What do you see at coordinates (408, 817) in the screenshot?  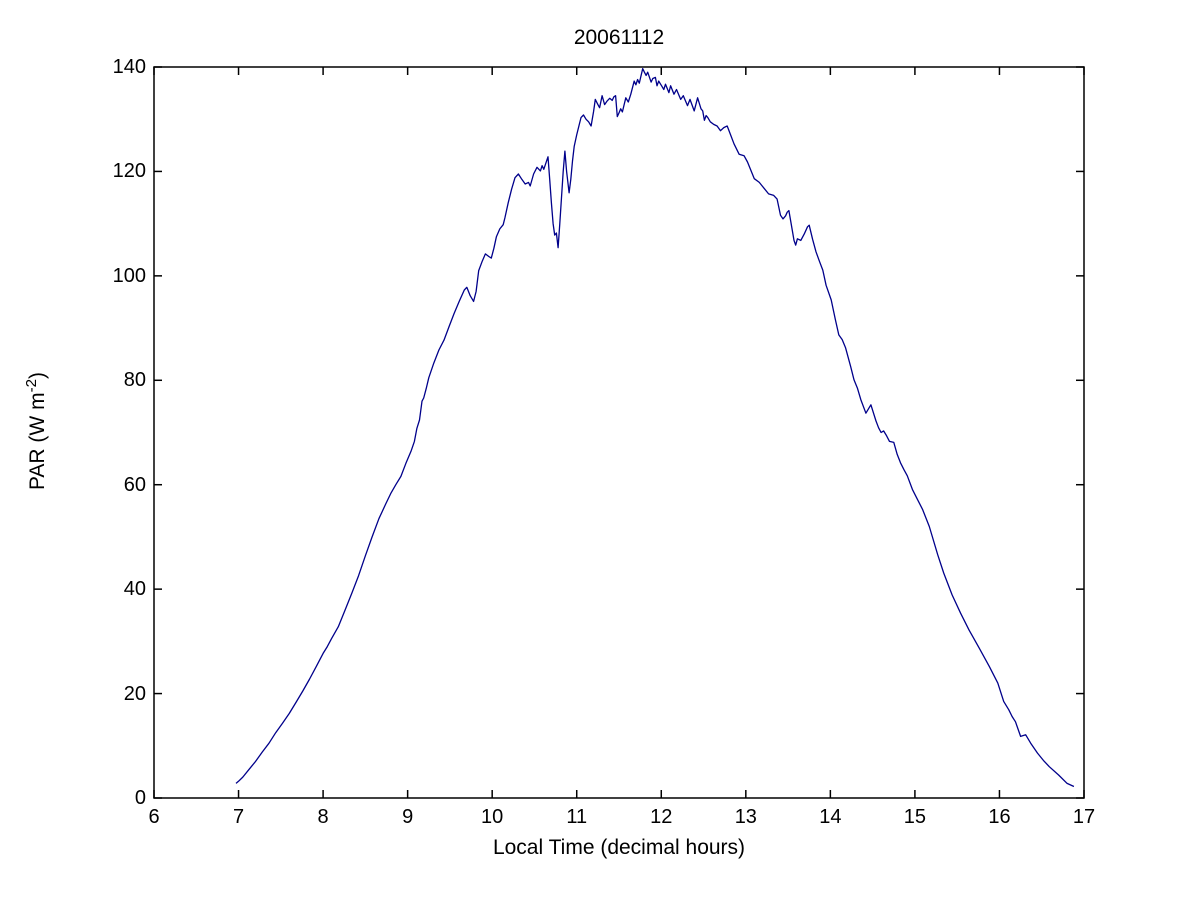 I see `x-tick-label: 9` at bounding box center [408, 817].